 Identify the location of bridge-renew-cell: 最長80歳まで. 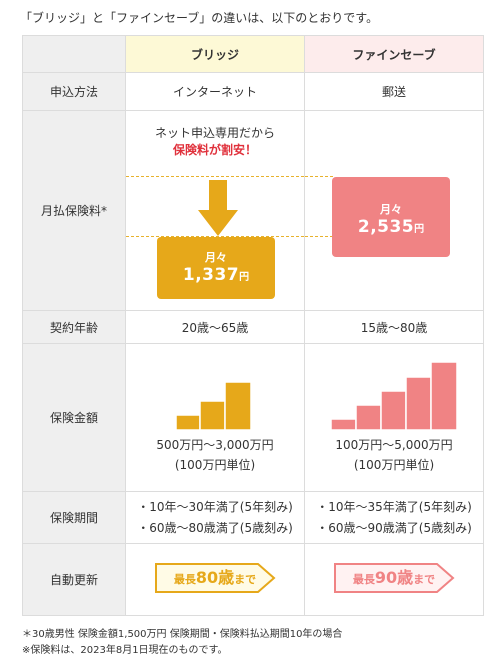
(215, 579).